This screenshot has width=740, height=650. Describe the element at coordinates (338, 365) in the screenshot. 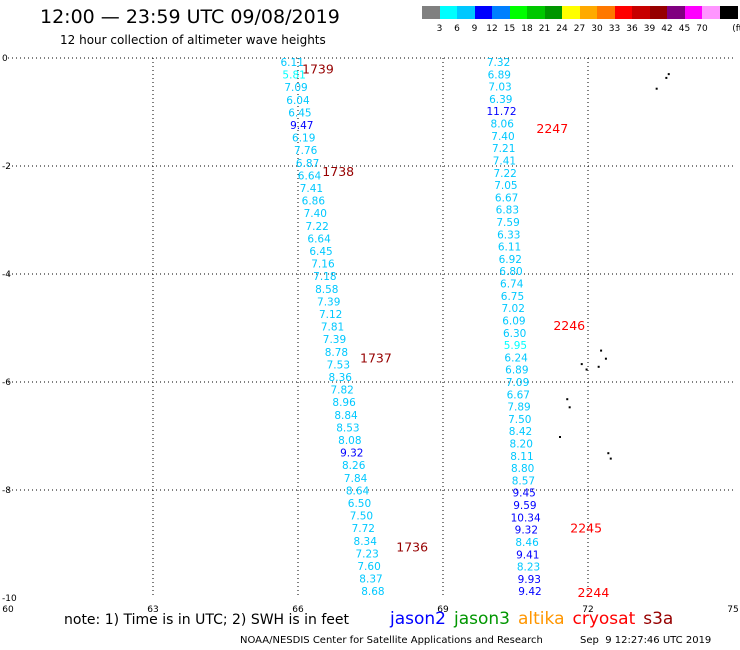

I see `wave-height-value: 7.53` at that location.